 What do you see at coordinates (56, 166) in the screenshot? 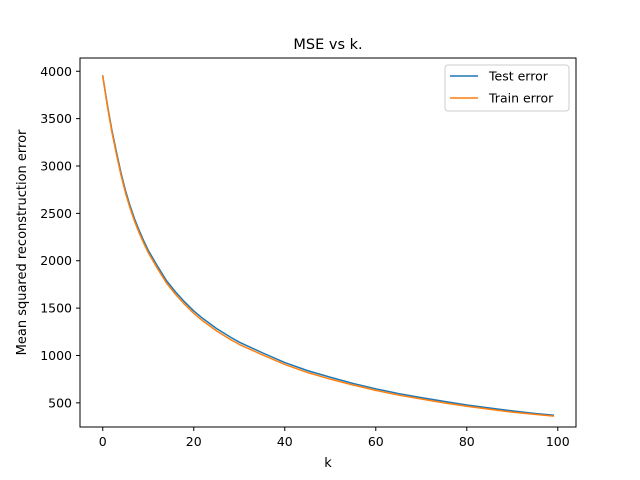
I see `y-tick-label: 3000` at bounding box center [56, 166].